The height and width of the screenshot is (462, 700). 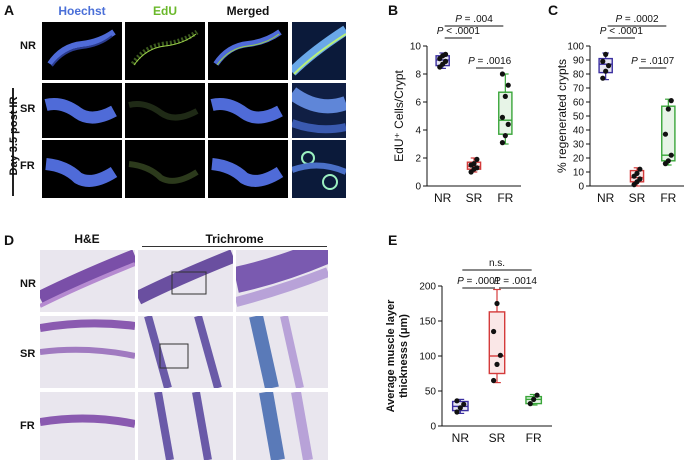 What do you see at coordinates (9, 10) in the screenshot?
I see `panel-a-label: A` at bounding box center [9, 10].